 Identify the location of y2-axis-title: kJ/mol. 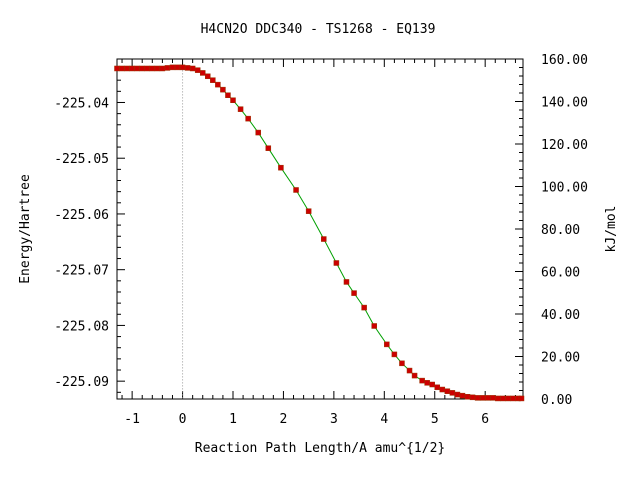
(611, 229).